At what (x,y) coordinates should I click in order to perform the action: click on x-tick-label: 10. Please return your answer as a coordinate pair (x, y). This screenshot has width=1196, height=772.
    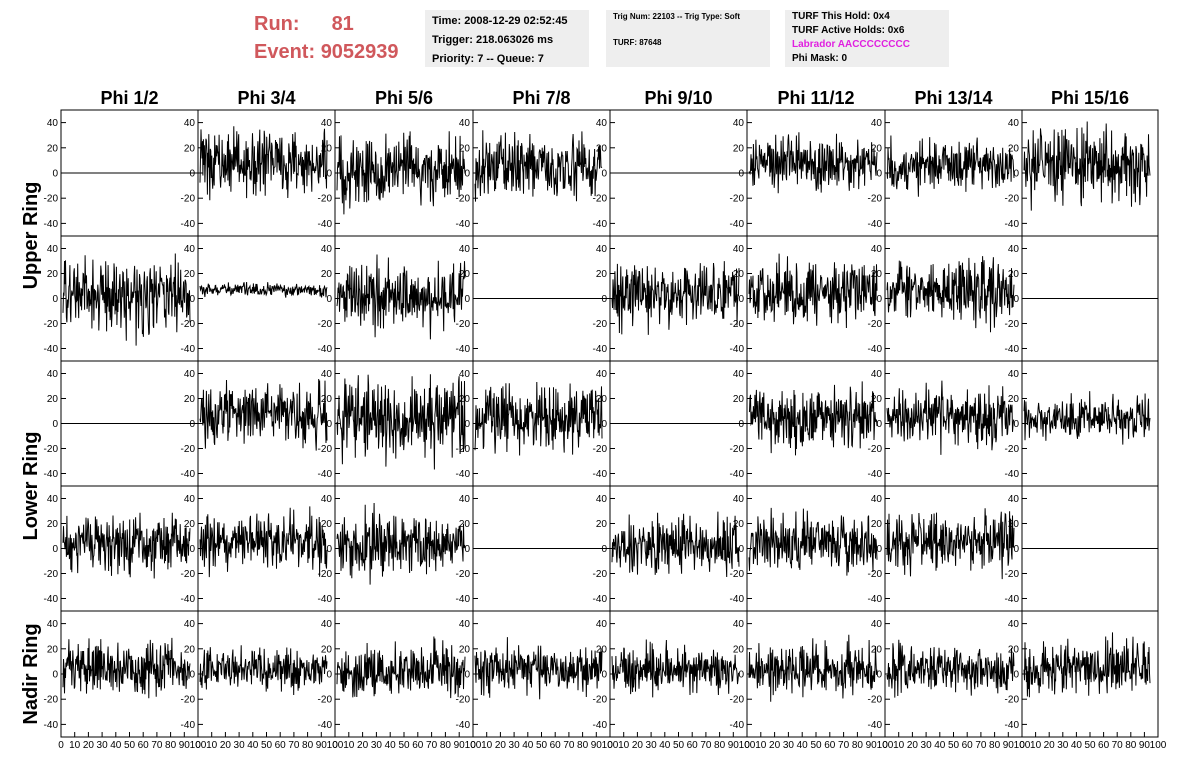
    Looking at the image, I should click on (761, 745).